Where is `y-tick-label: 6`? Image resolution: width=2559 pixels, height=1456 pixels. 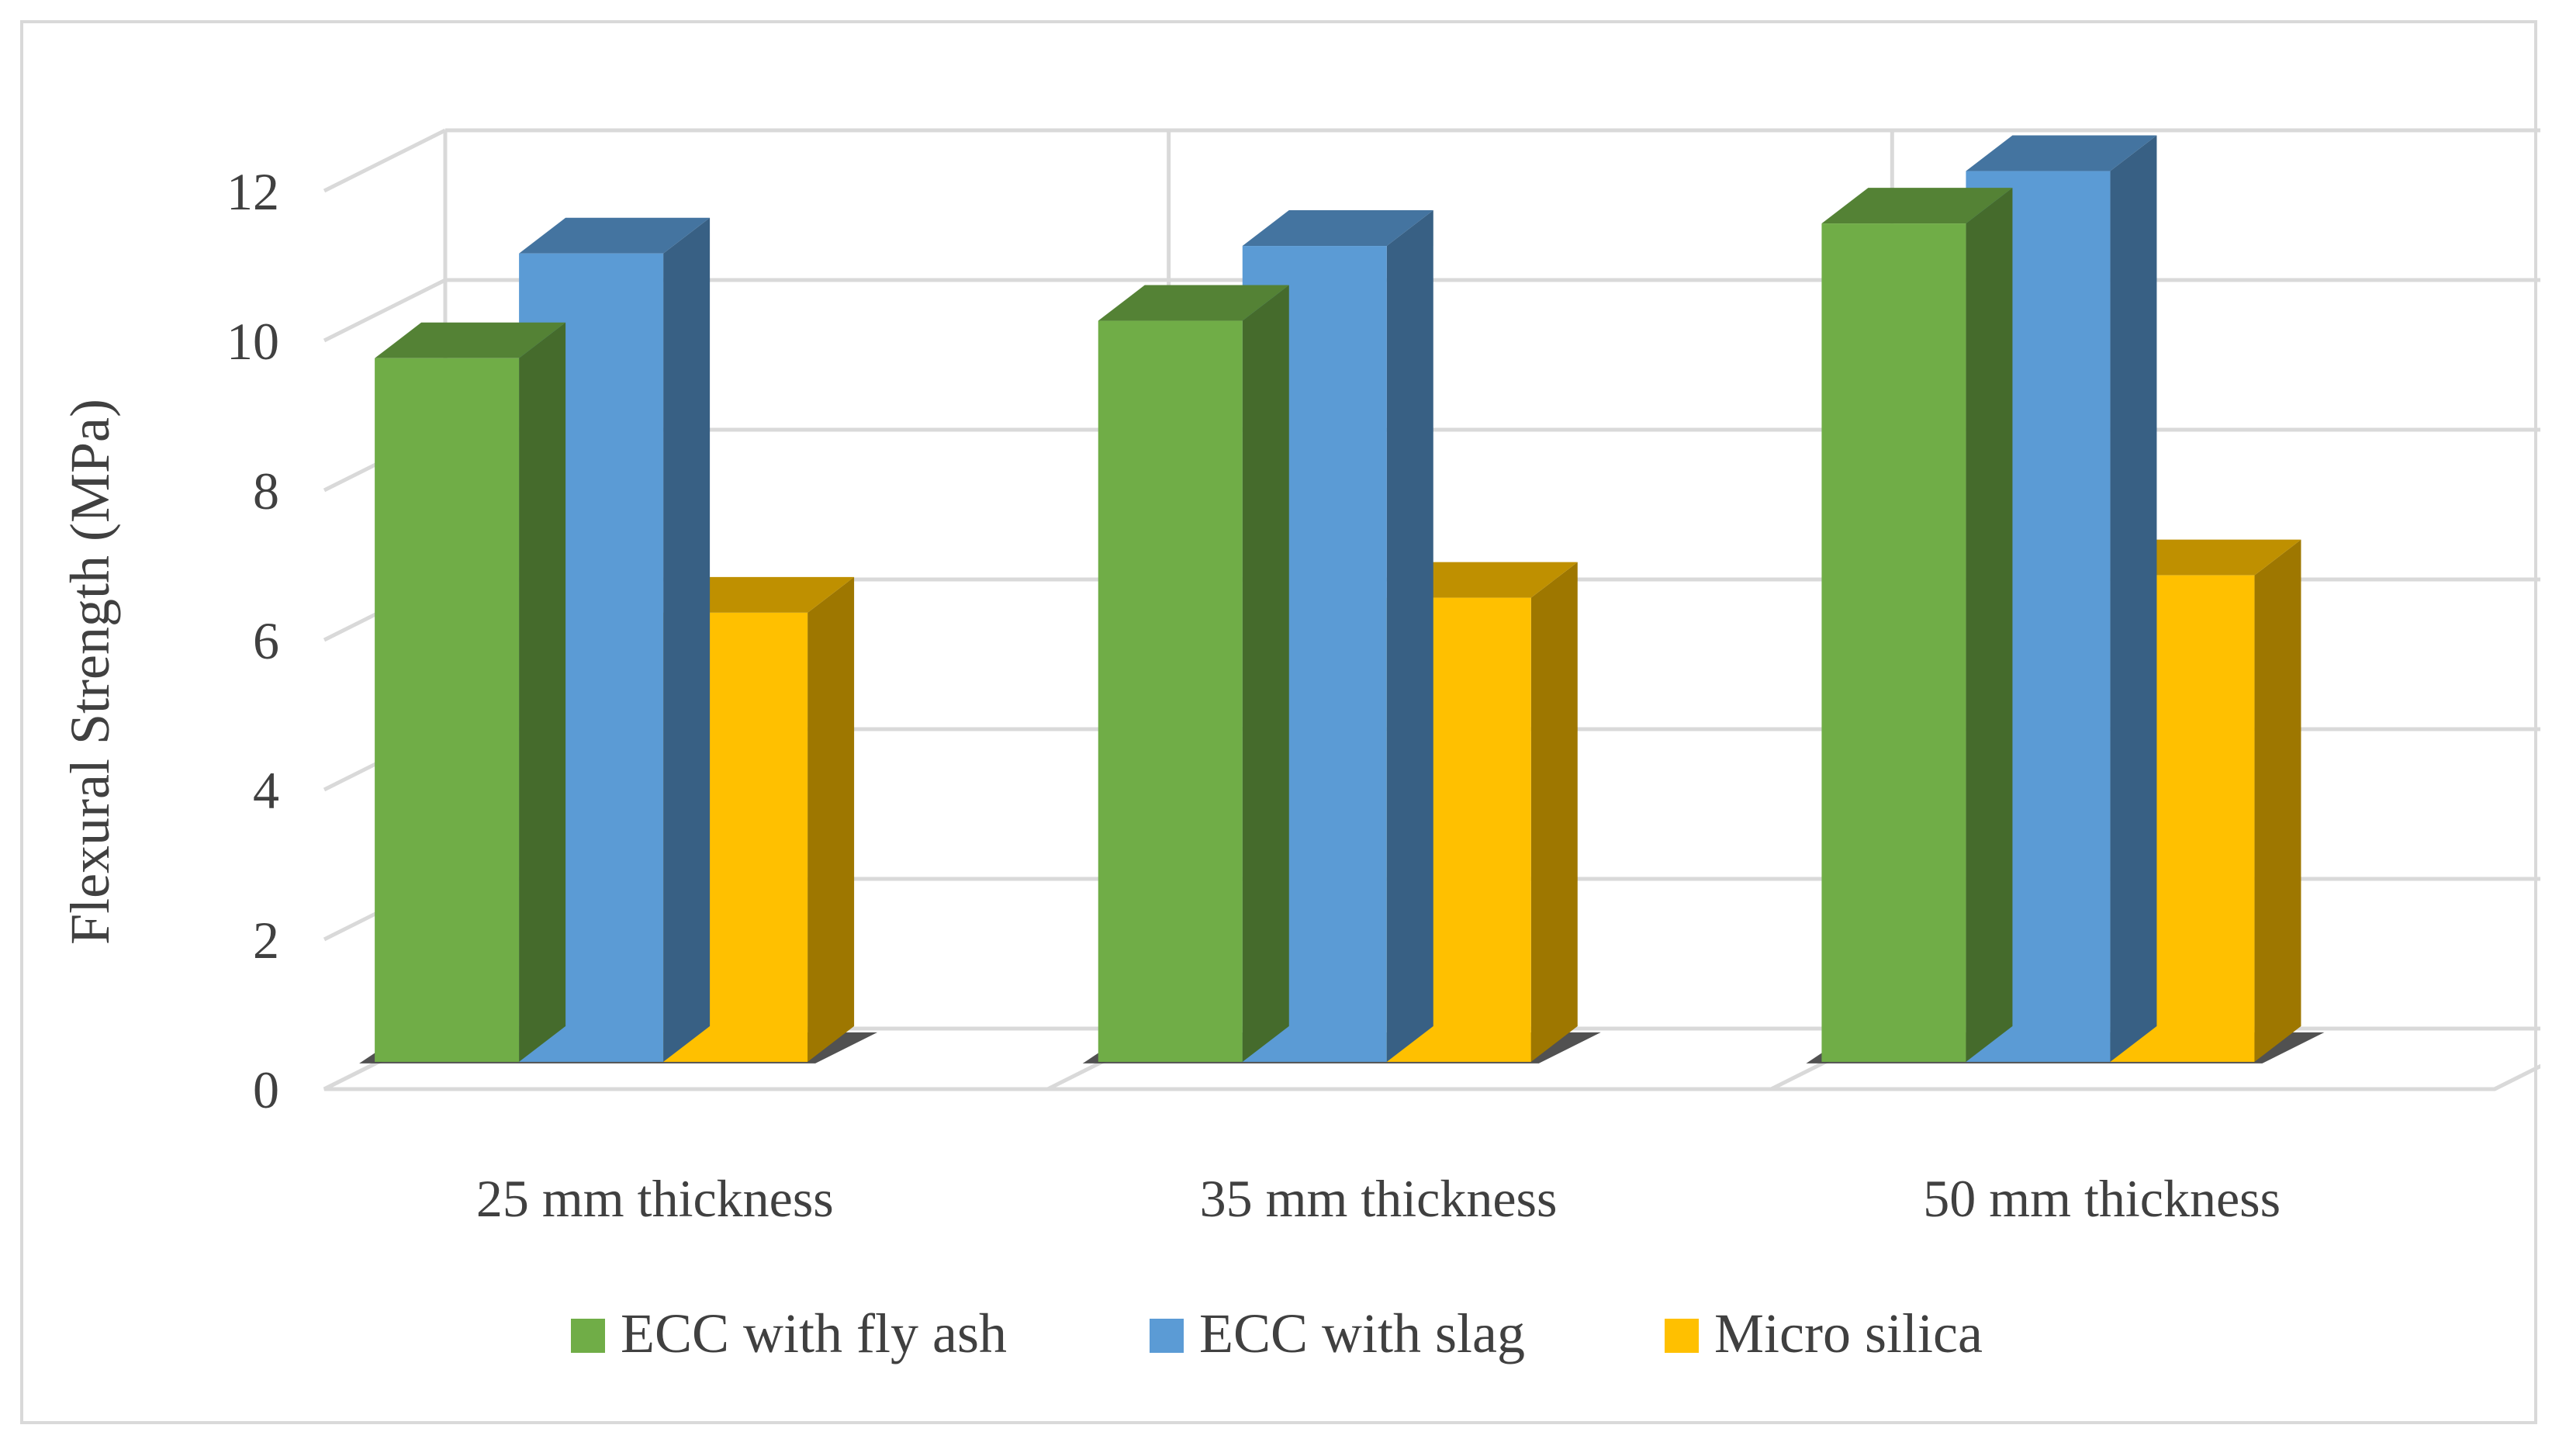 y-tick-label: 6 is located at coordinates (266, 640).